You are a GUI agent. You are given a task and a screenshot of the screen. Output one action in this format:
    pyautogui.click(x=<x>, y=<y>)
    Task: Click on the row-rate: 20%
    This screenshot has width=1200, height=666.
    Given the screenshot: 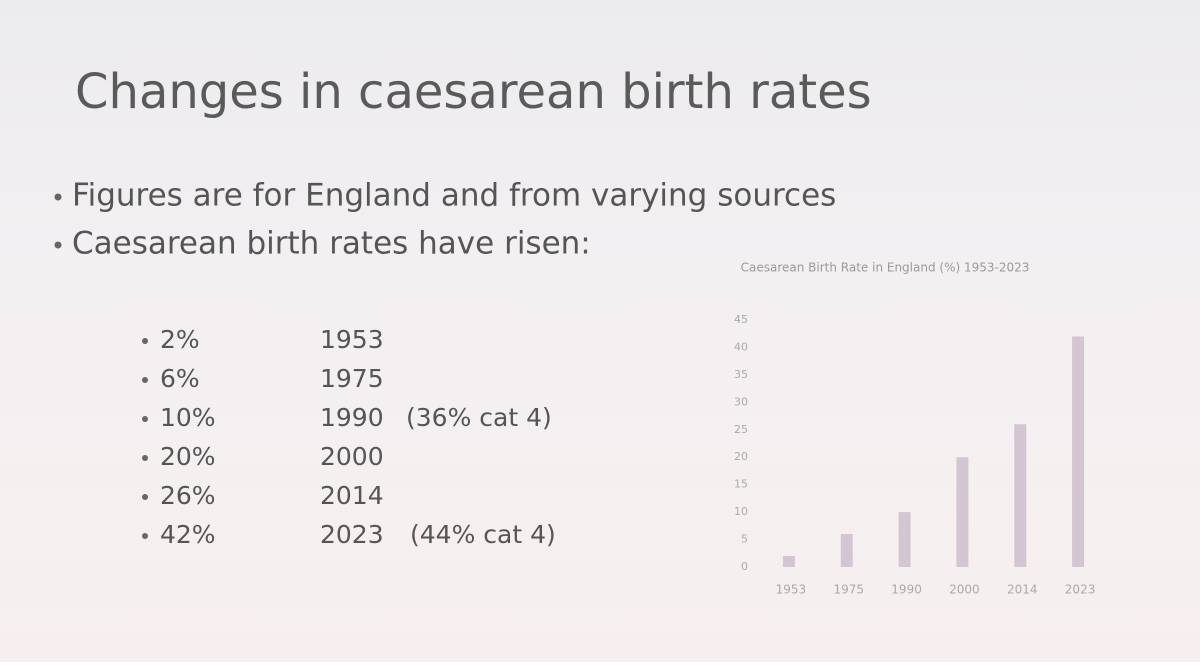 What is the action you would take?
    pyautogui.click(x=188, y=456)
    